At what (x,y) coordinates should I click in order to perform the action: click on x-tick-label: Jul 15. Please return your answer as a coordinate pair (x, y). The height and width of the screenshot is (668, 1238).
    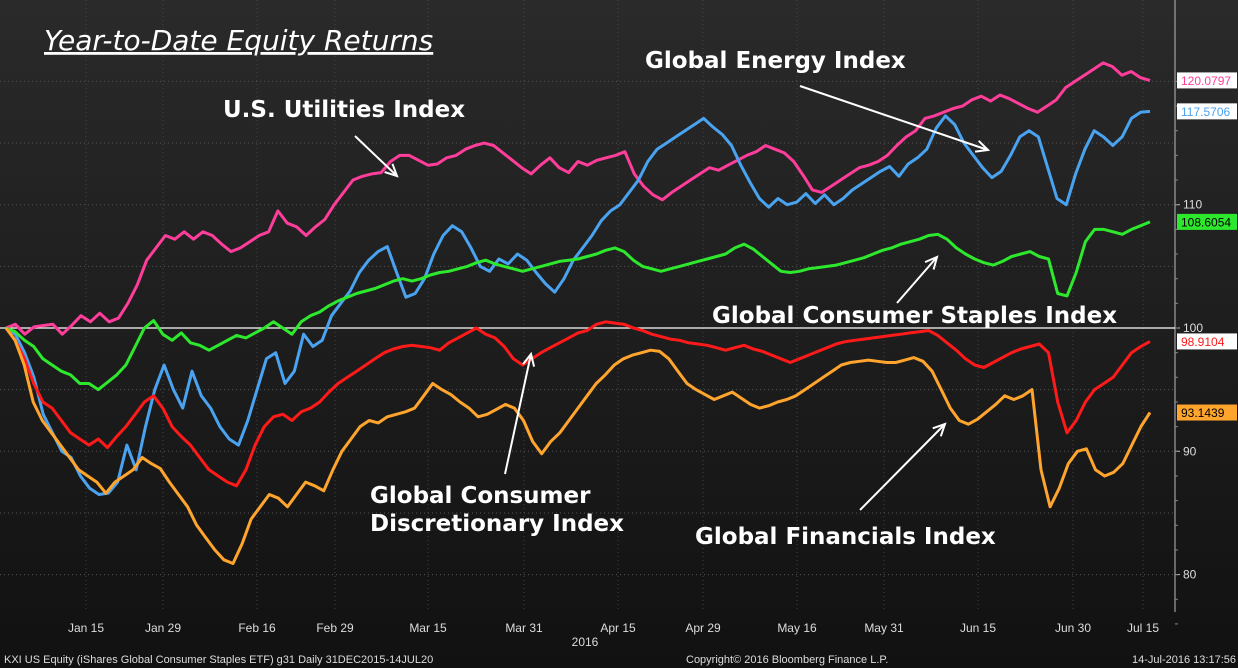
    Looking at the image, I should click on (1143, 628).